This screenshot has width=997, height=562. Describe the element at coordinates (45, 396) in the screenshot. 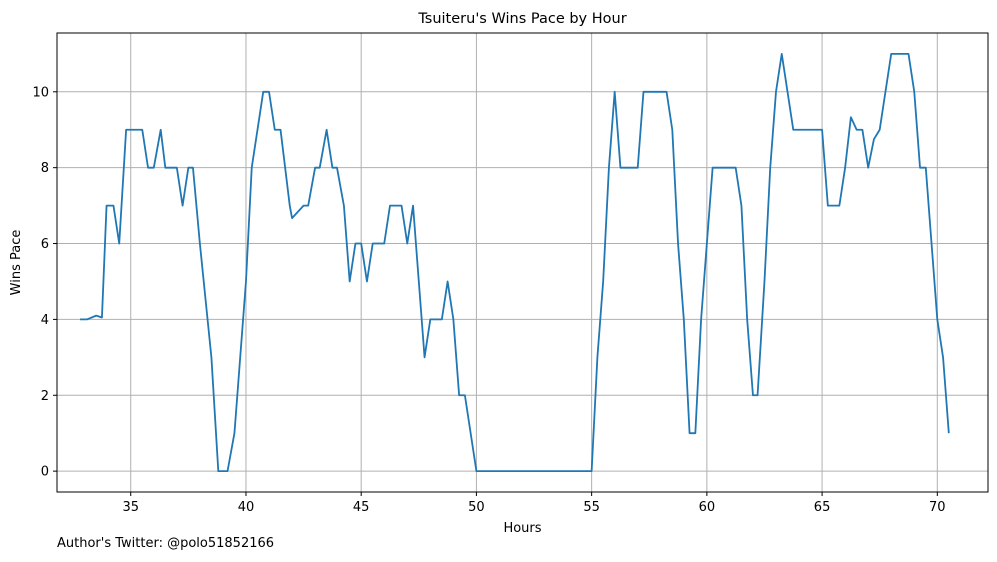

I see `y-tick-label: 2` at that location.